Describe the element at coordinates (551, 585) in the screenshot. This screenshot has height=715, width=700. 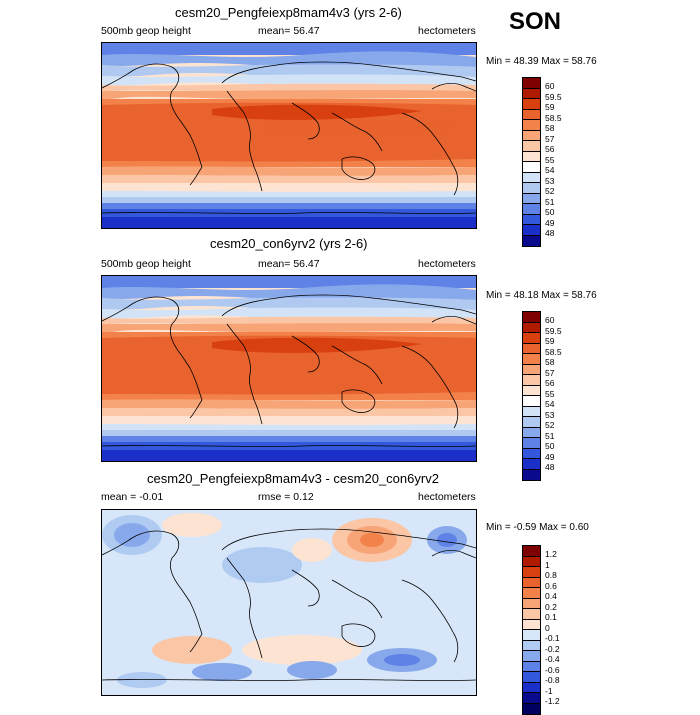
I see `colorbar-tick-label: 0.6` at that location.